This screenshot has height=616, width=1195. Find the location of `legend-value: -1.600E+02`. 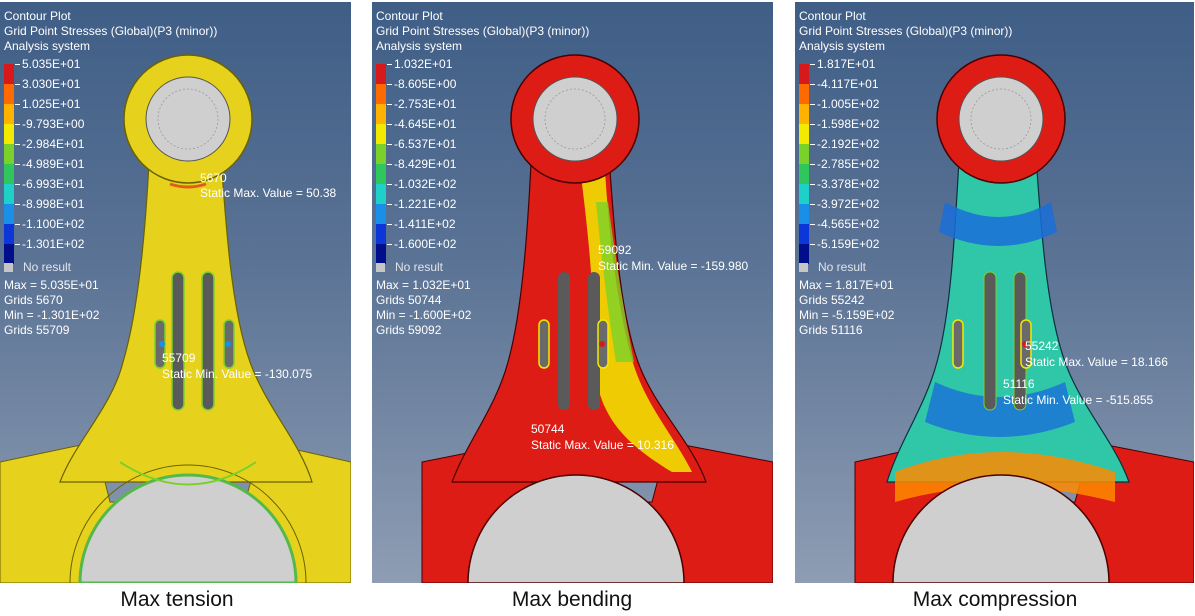

legend-value: -1.600E+02 is located at coordinates (425, 244).